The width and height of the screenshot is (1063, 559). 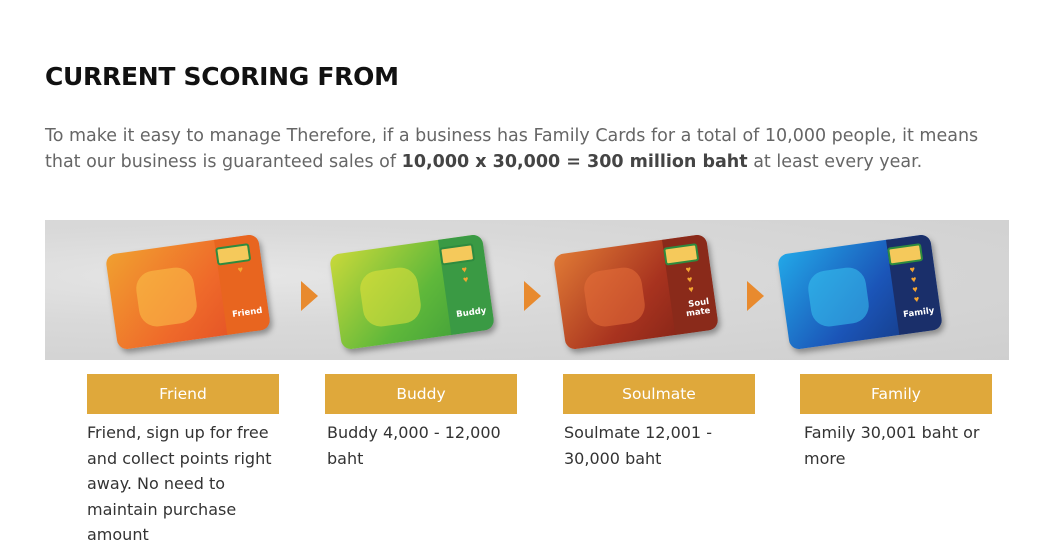 I want to click on family-card-image: ♥ ♥ ♥ ♥ Family, so click(x=860, y=292).